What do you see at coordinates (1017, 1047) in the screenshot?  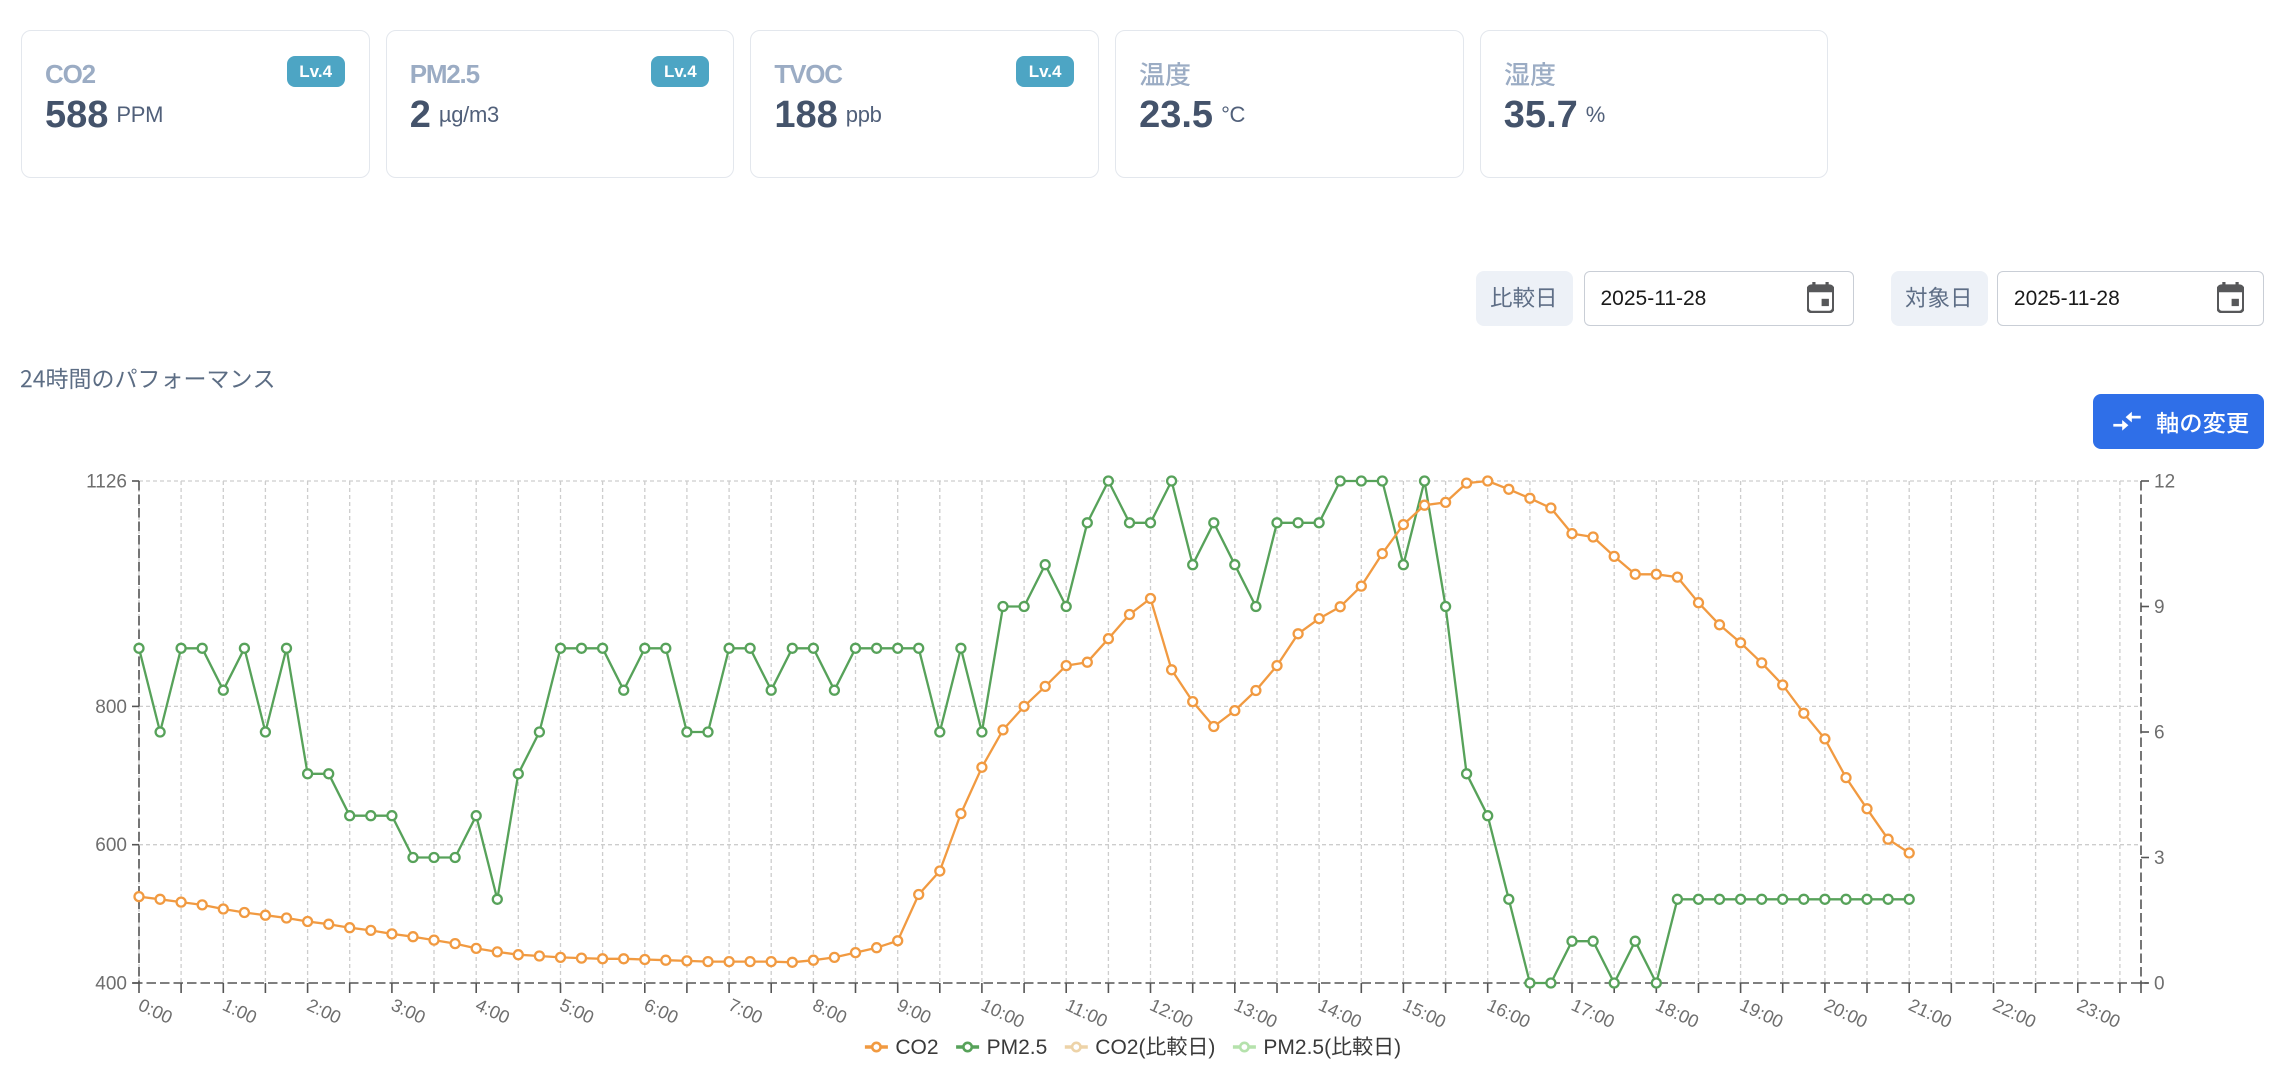 I see `svg-text: PM2.5` at bounding box center [1017, 1047].